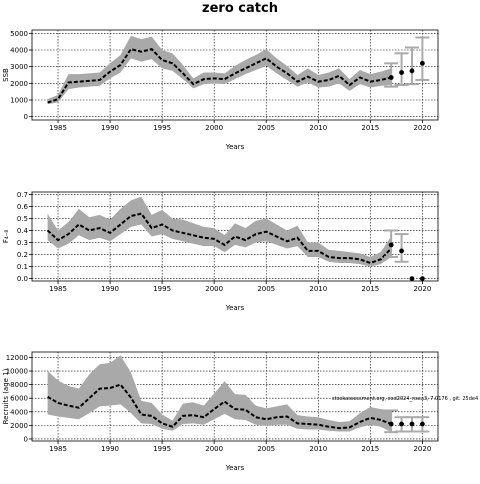 The height and width of the screenshot is (484, 480). What do you see at coordinates (22, 267) in the screenshot?
I see `y-tick-label: 0.1` at bounding box center [22, 267].